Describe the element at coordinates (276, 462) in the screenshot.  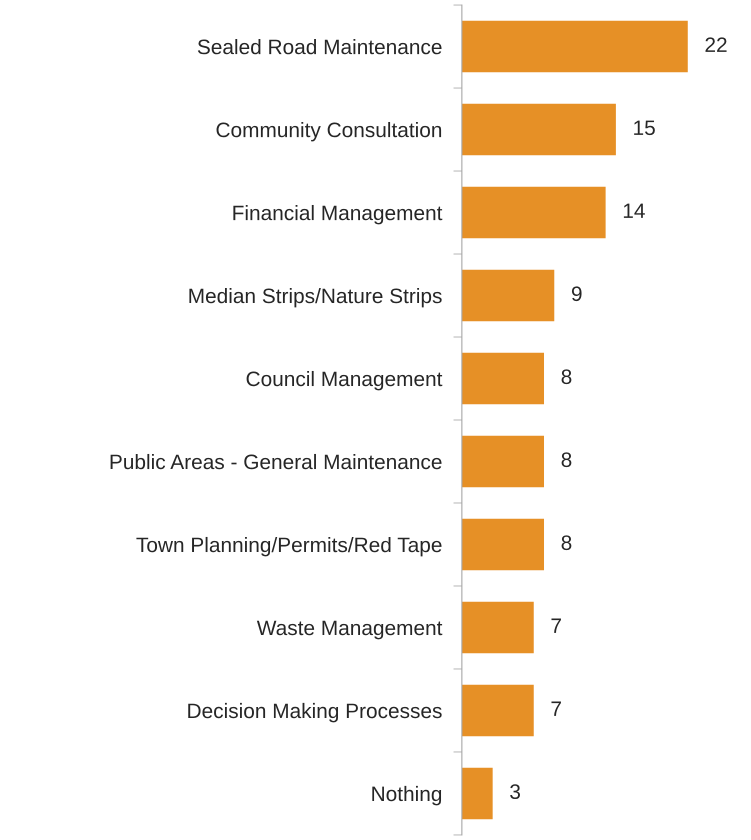
I see `y-tick-label: Public Areas - General Maintenance` at that location.